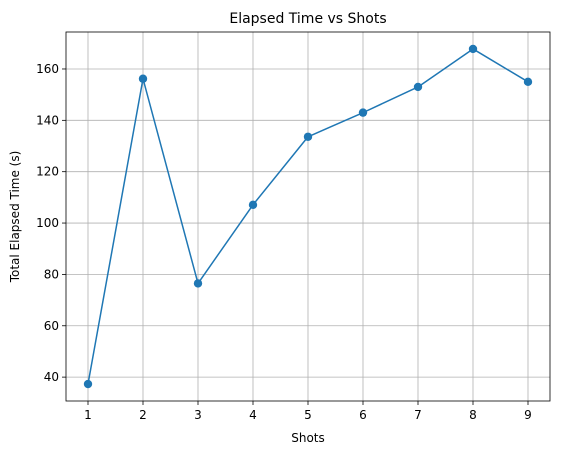 The width and height of the screenshot is (571, 455). What do you see at coordinates (253, 415) in the screenshot?
I see `x-tick-label: 4` at bounding box center [253, 415].